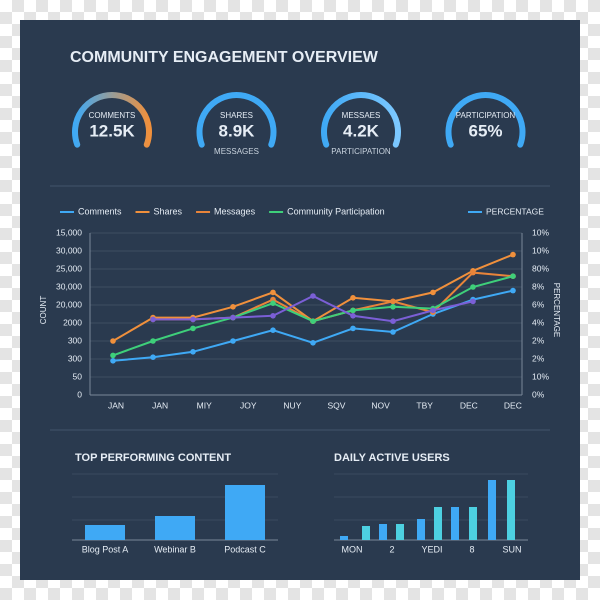  I want to click on gauge-caption: MESSAGES, so click(236, 151).